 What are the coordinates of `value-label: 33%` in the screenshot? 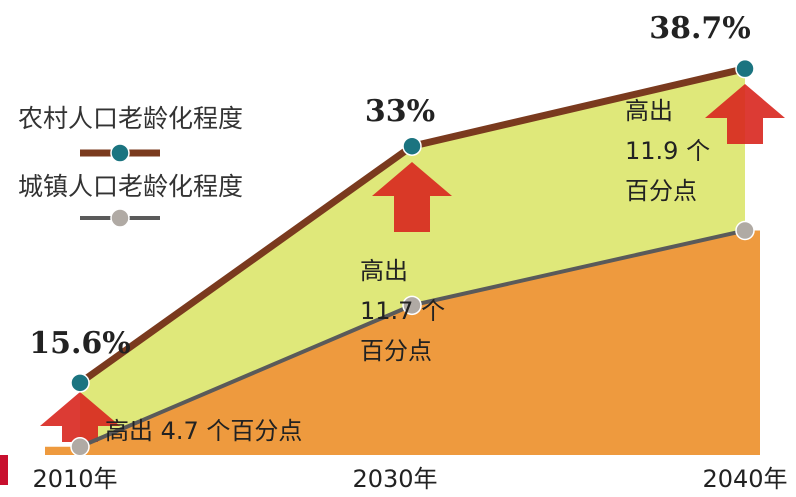 It's located at (400, 111).